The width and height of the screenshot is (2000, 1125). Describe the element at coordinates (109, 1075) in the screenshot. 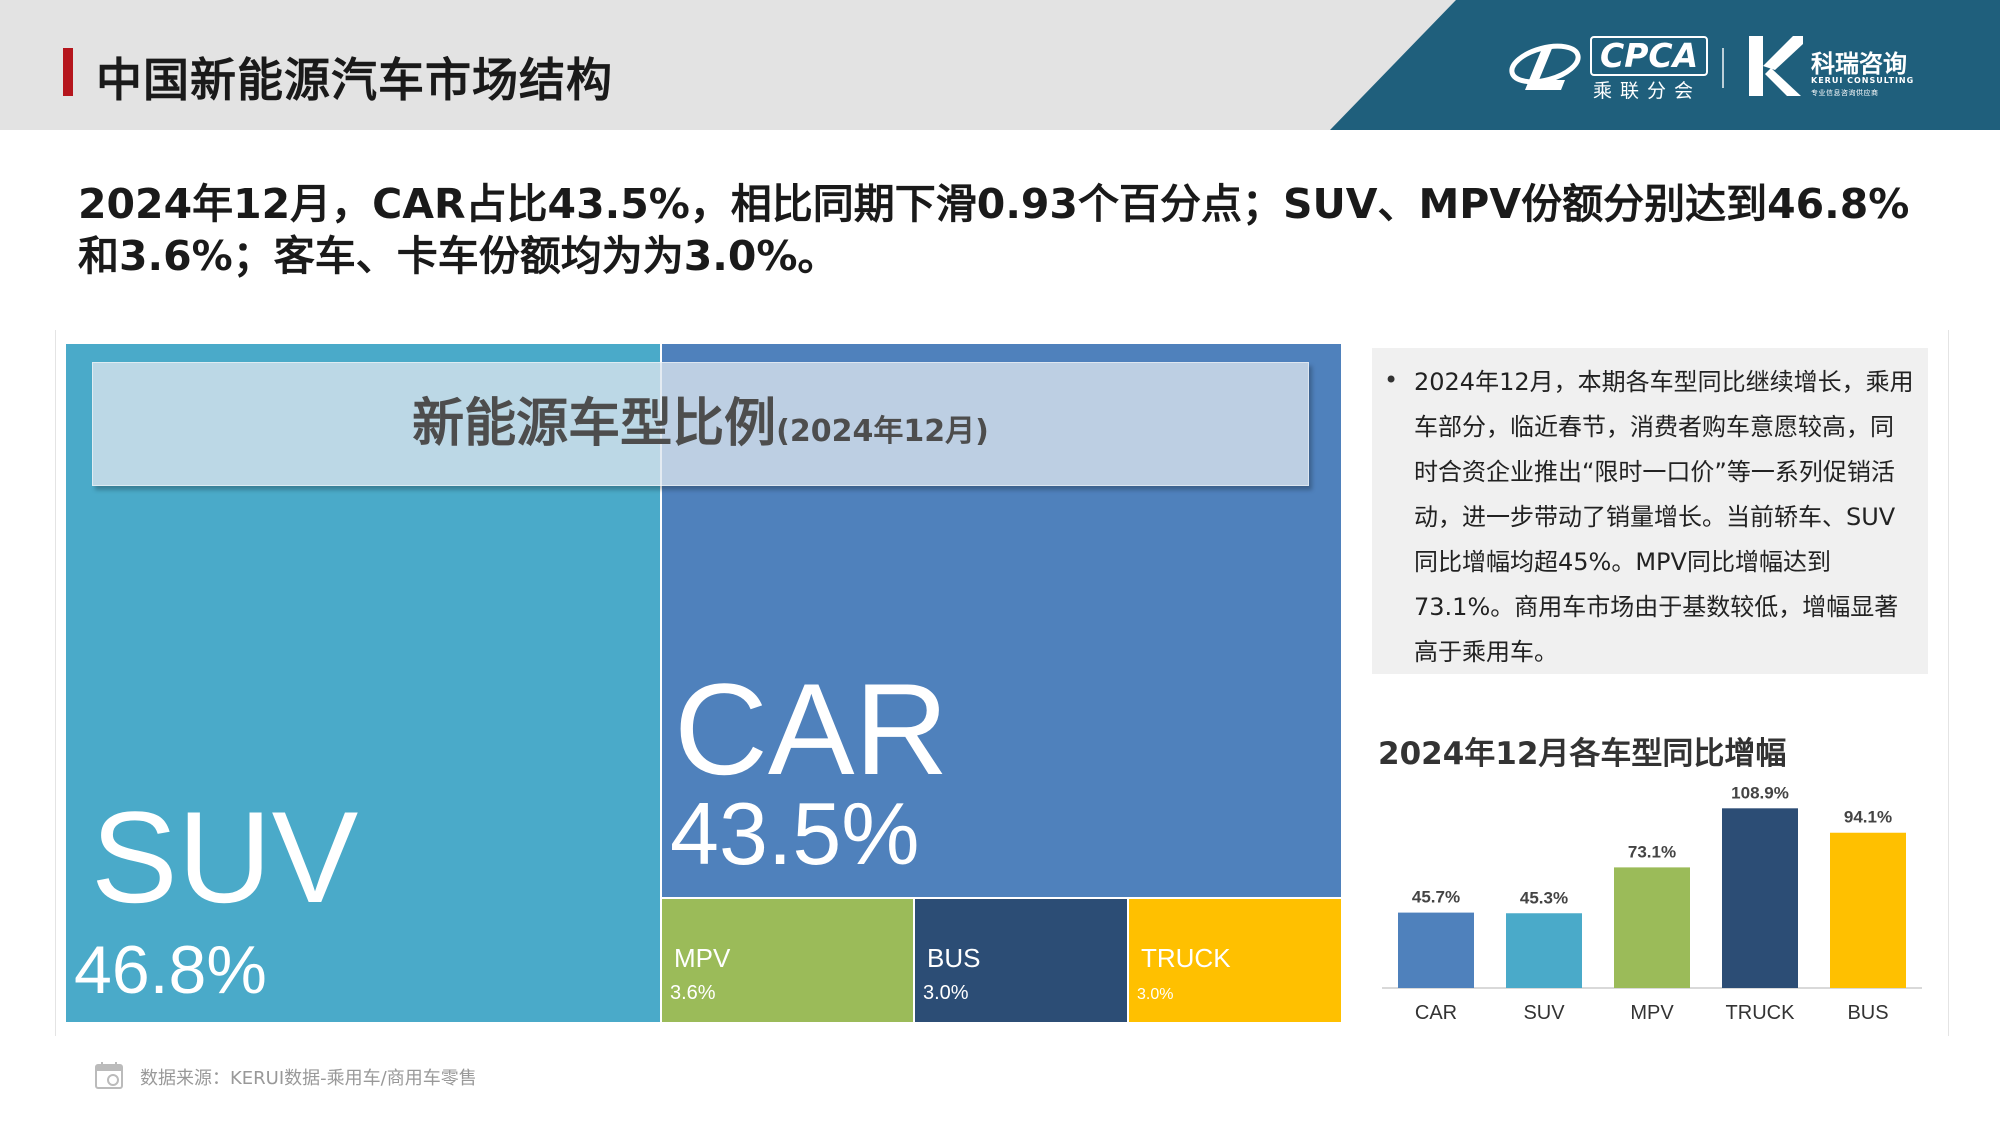

I see `calendar-icon` at that location.